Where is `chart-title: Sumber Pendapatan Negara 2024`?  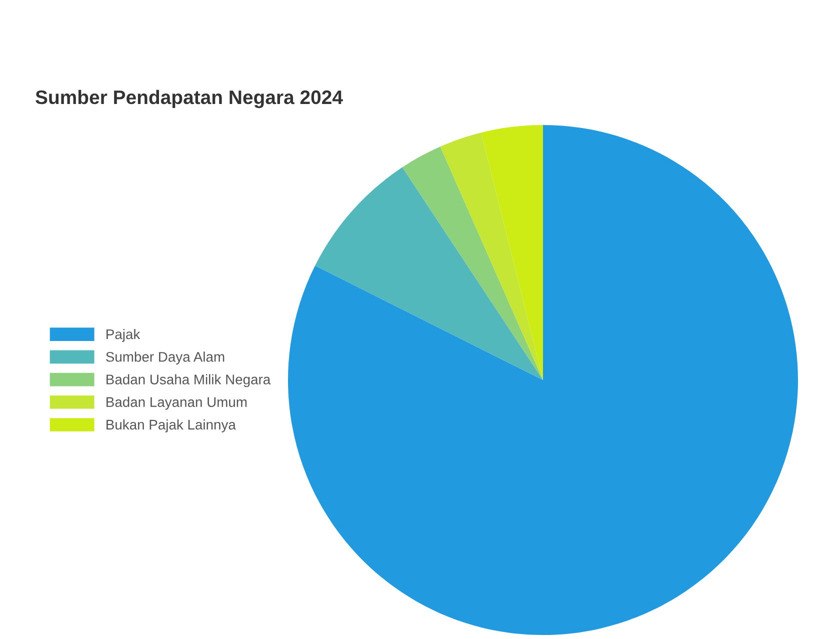 chart-title: Sumber Pendapatan Negara 2024 is located at coordinates (189, 99).